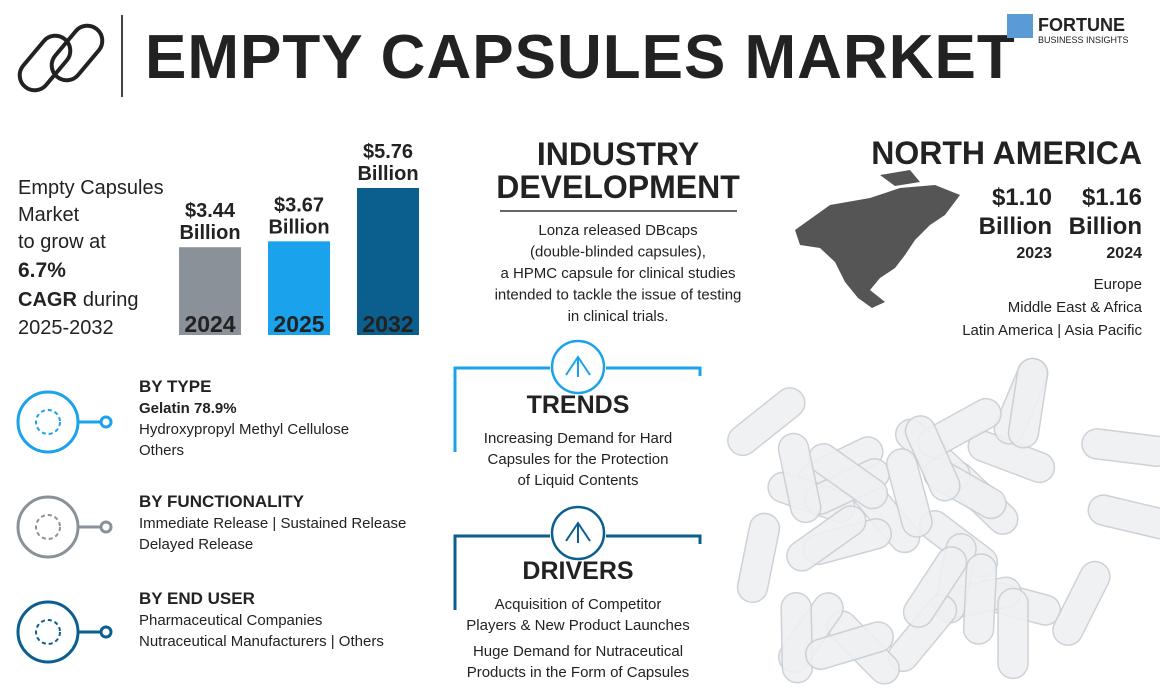 The width and height of the screenshot is (1160, 700). What do you see at coordinates (578, 651) in the screenshot?
I see `driver-text: Huge Demand for Nutraceutical` at bounding box center [578, 651].